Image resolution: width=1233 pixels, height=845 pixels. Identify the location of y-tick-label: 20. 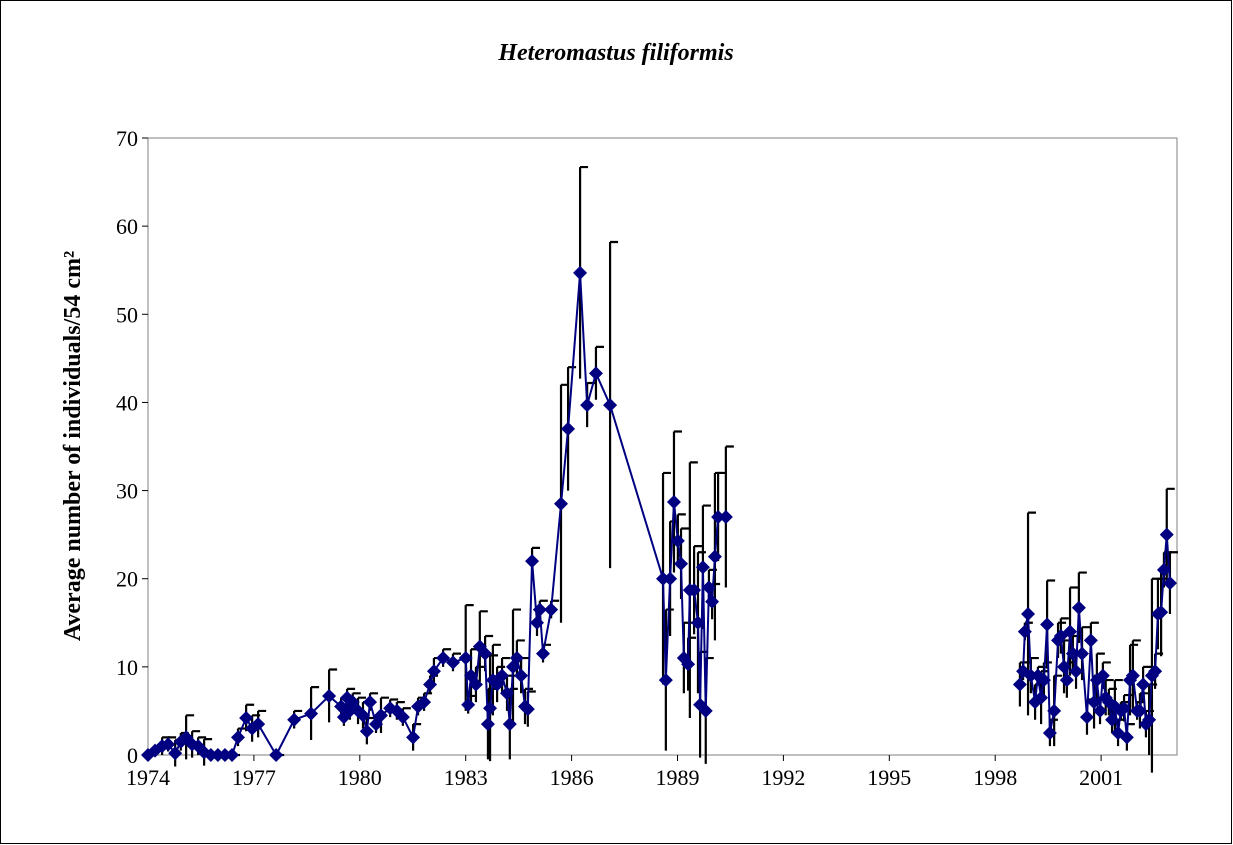
(127, 579).